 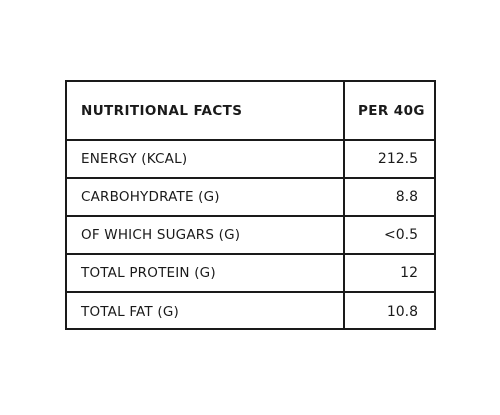 What do you see at coordinates (206, 197) in the screenshot?
I see `row-label: CARBOHYDRATE (G)` at bounding box center [206, 197].